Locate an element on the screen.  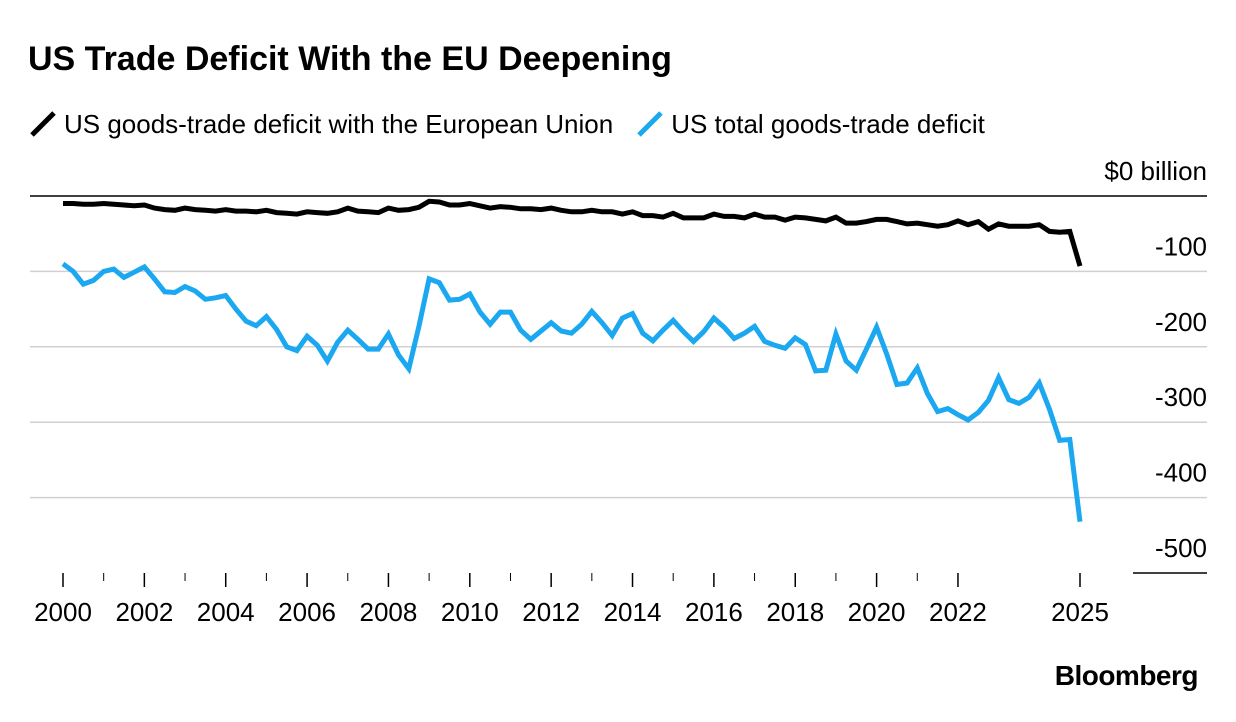
y-tick-label: -300 is located at coordinates (1181, 397).